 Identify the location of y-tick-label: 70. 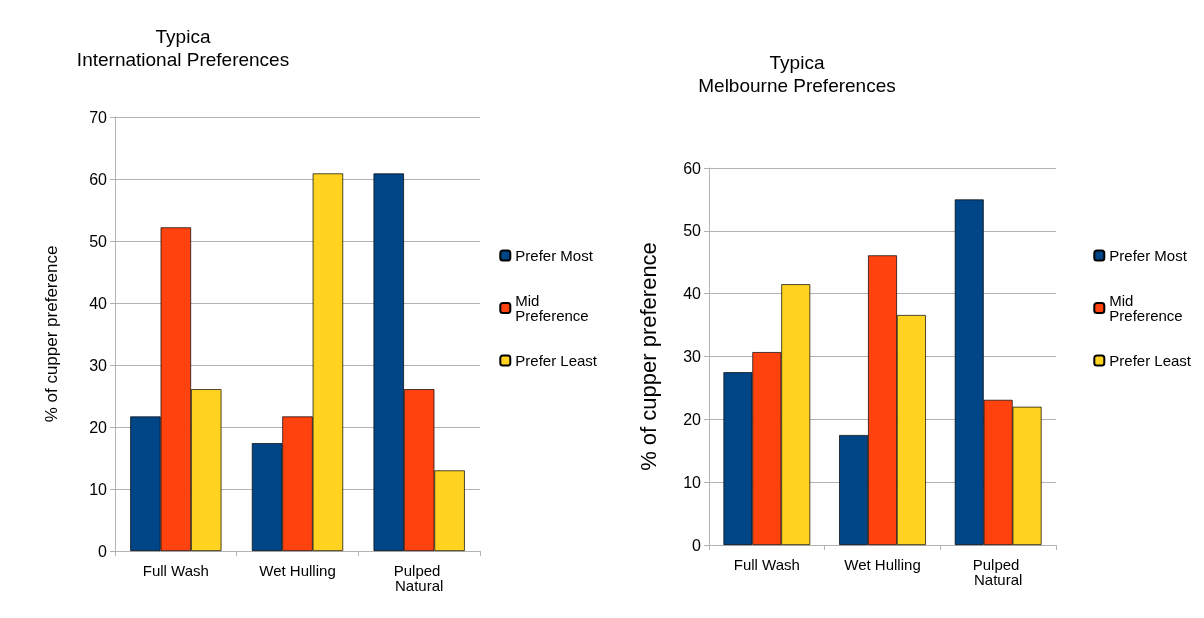
(98, 117).